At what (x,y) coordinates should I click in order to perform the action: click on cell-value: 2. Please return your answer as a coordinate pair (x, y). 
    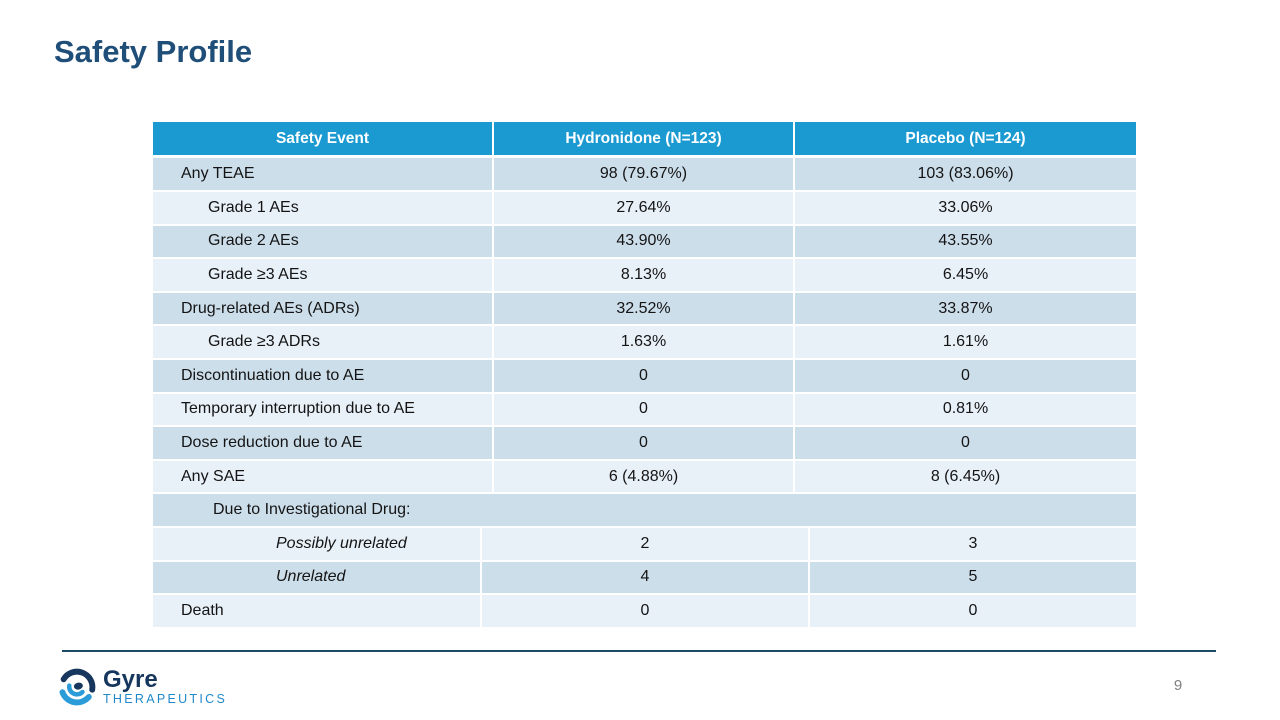
    Looking at the image, I should click on (646, 543).